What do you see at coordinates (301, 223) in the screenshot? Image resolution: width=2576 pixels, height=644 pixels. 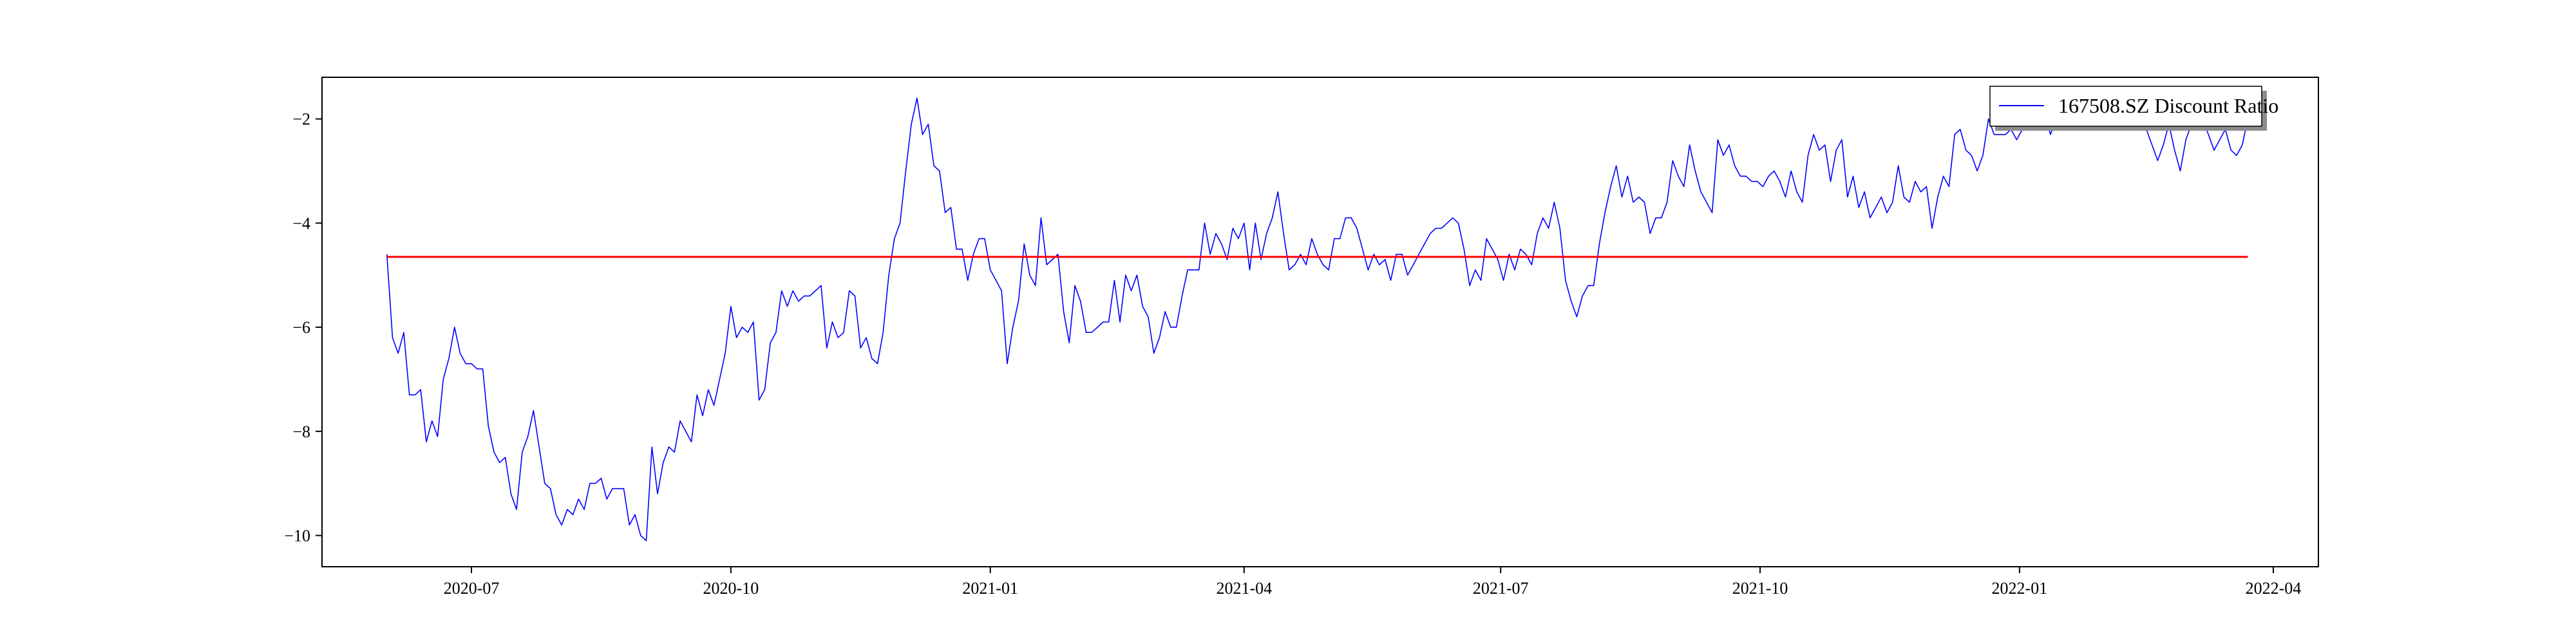 I see `y-tick-label: −4` at bounding box center [301, 223].